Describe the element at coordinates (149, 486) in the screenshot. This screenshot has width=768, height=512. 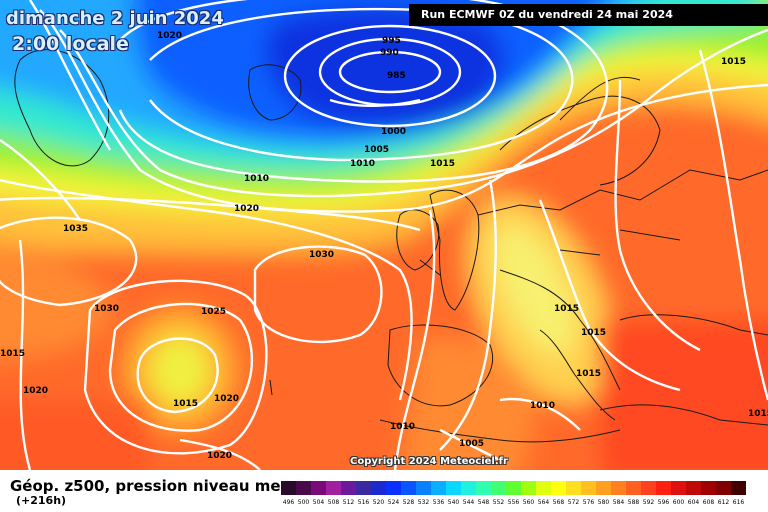
I see `chart-title: Géop. z500, pression niveau mer` at that location.